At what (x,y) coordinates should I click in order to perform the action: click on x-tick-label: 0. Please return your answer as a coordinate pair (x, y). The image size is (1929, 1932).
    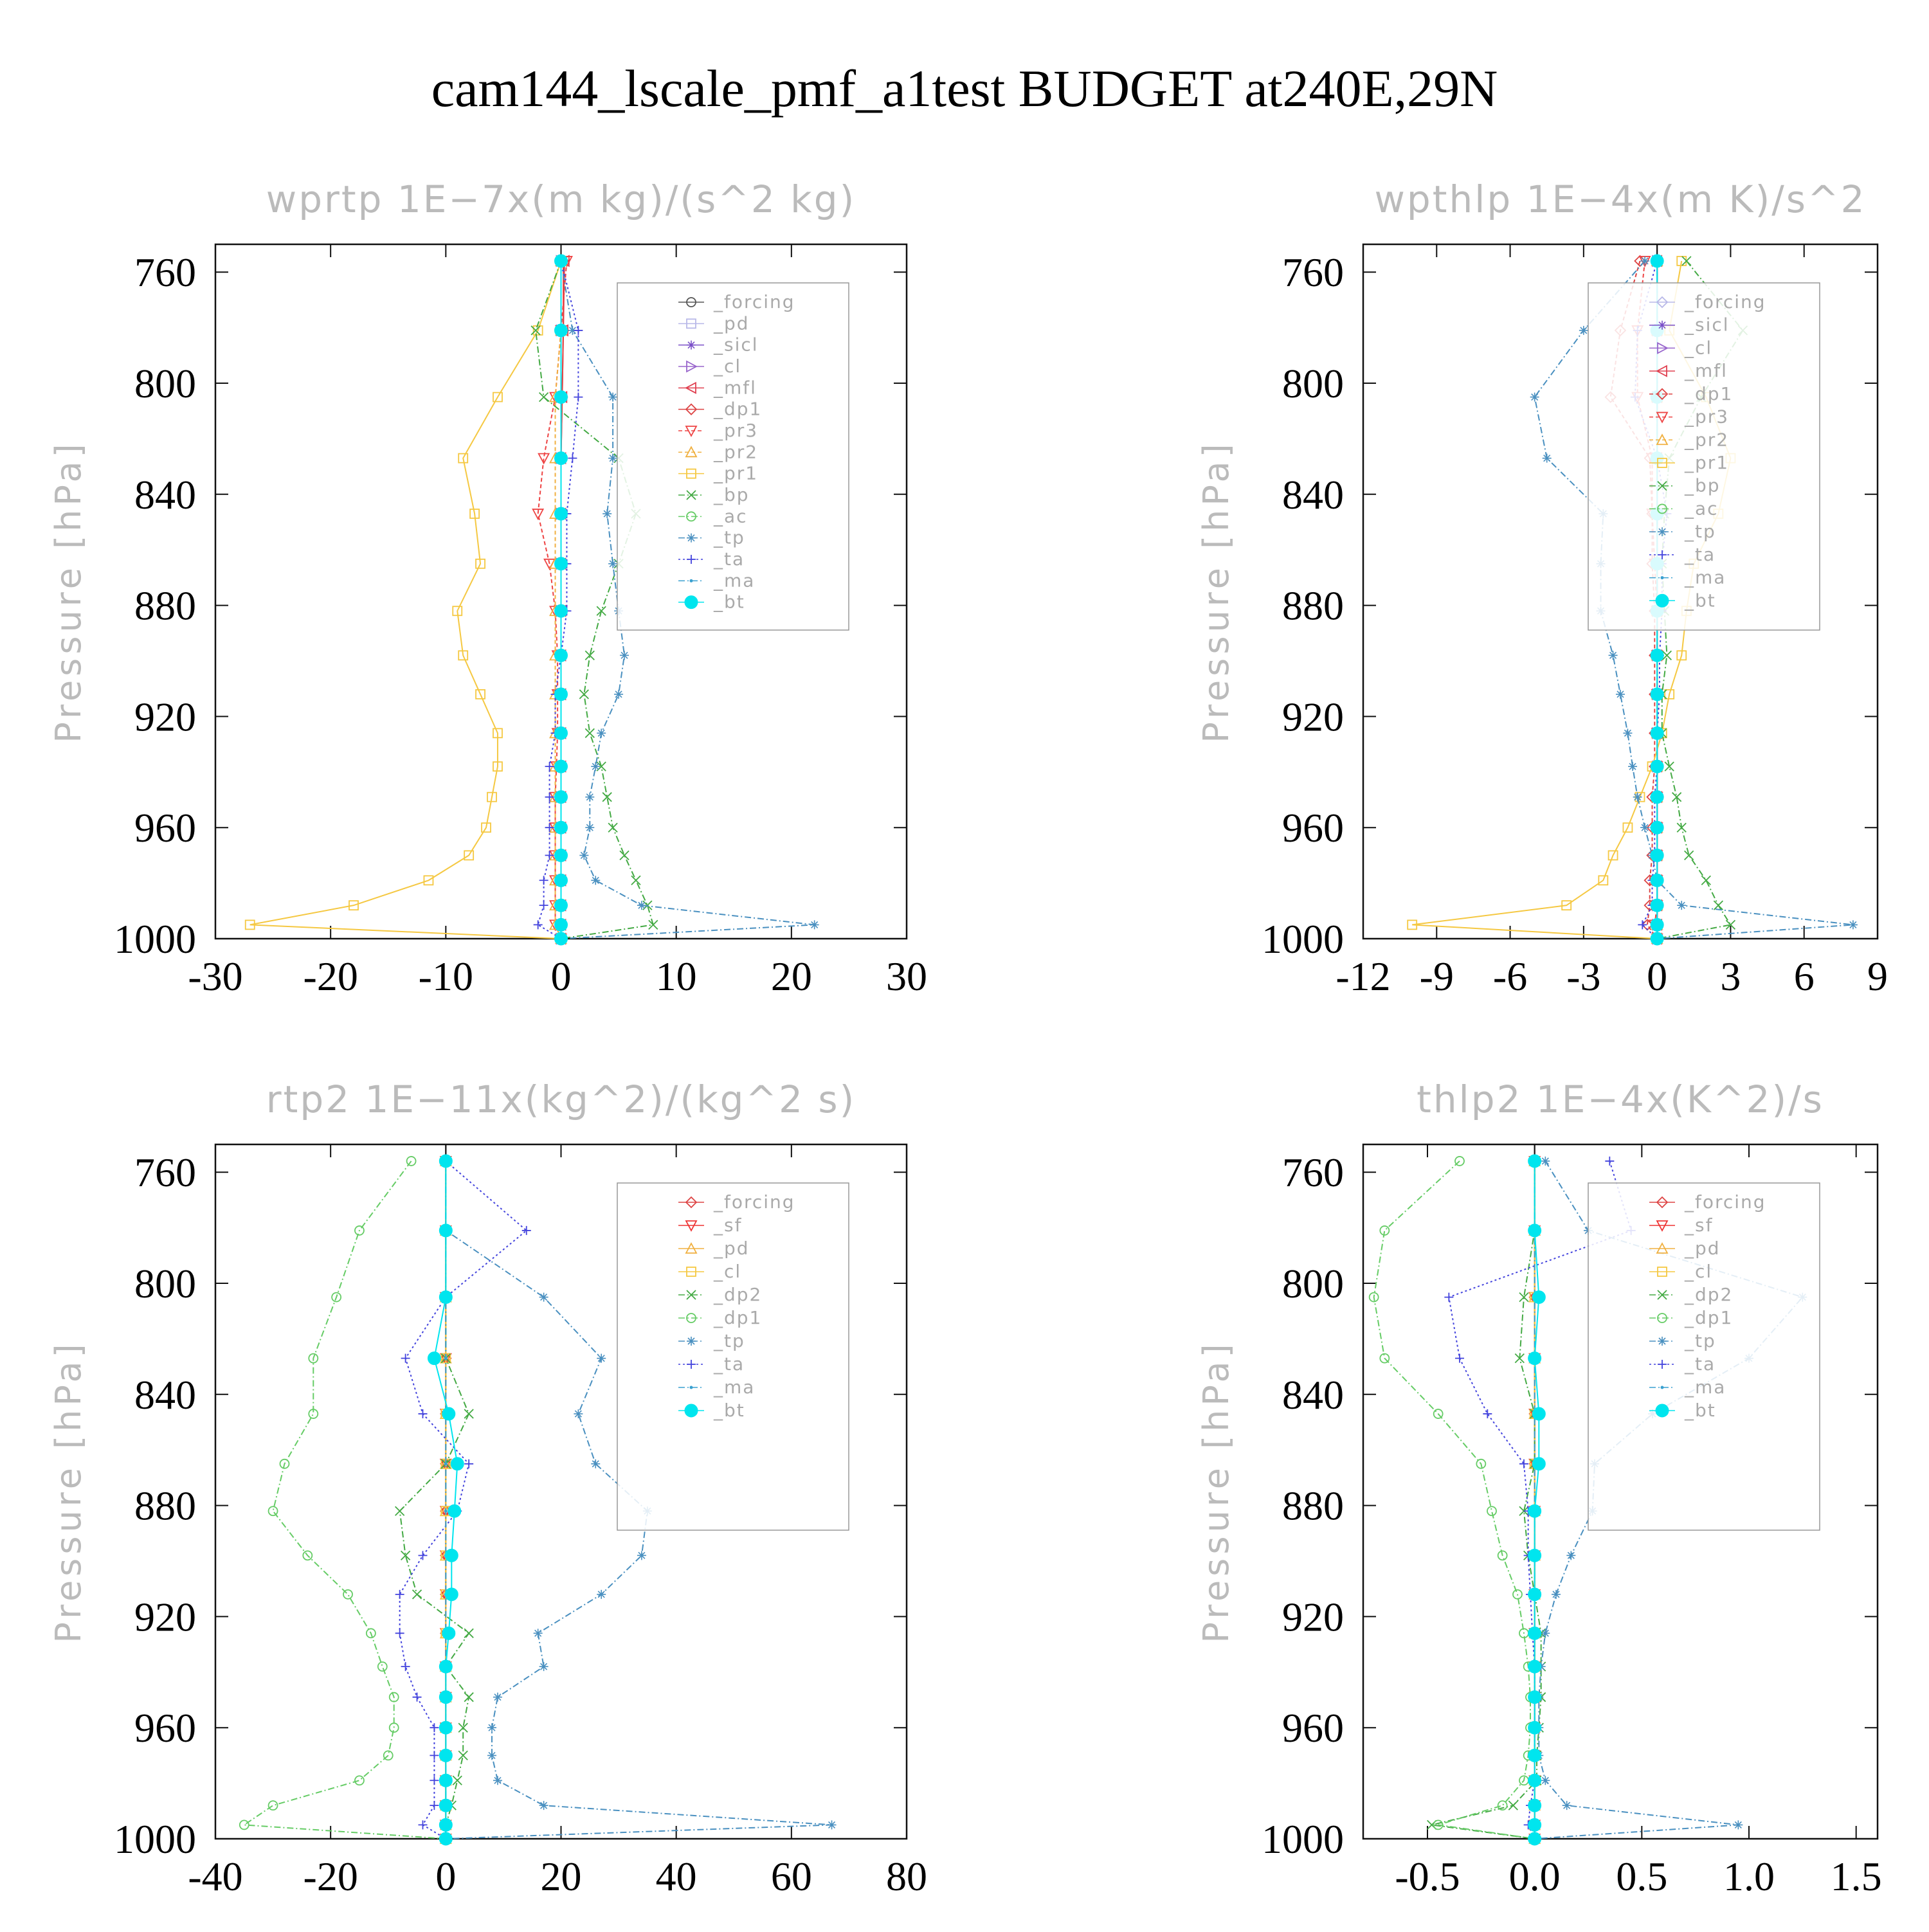
    Looking at the image, I should click on (561, 976).